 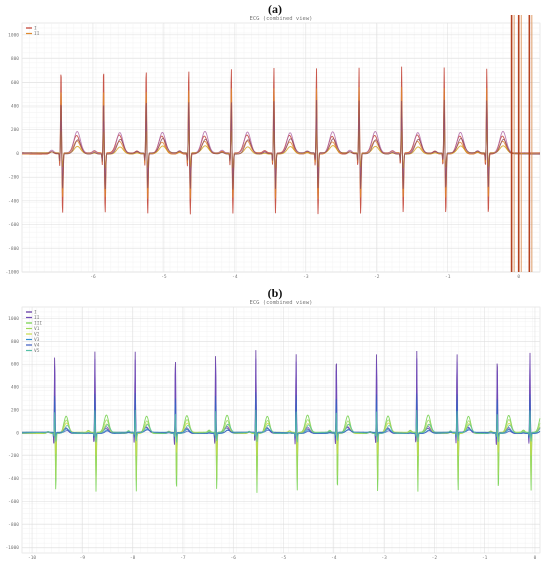 What do you see at coordinates (133, 558) in the screenshot?
I see `x-tick-label: -8` at bounding box center [133, 558].